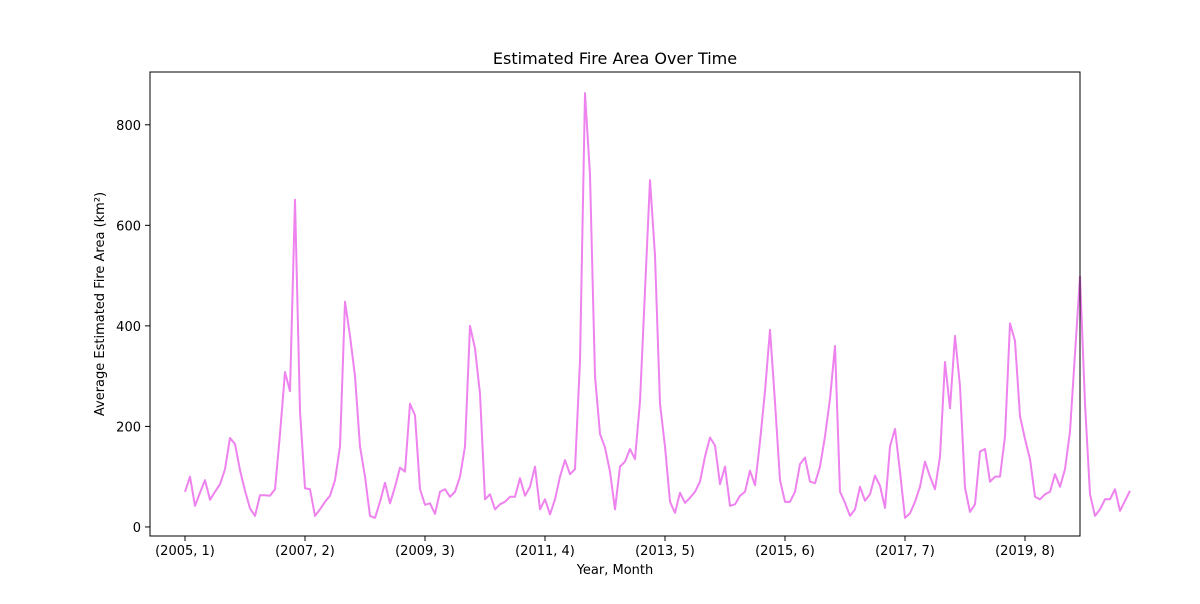  I want to click on y-tick-label: 0, so click(137, 528).